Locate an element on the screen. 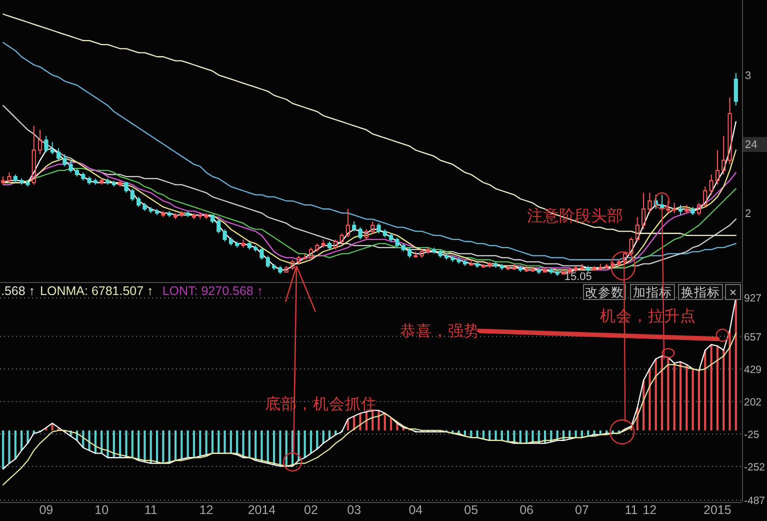 The height and width of the screenshot is (521, 767). annotation: × is located at coordinates (733, 293).